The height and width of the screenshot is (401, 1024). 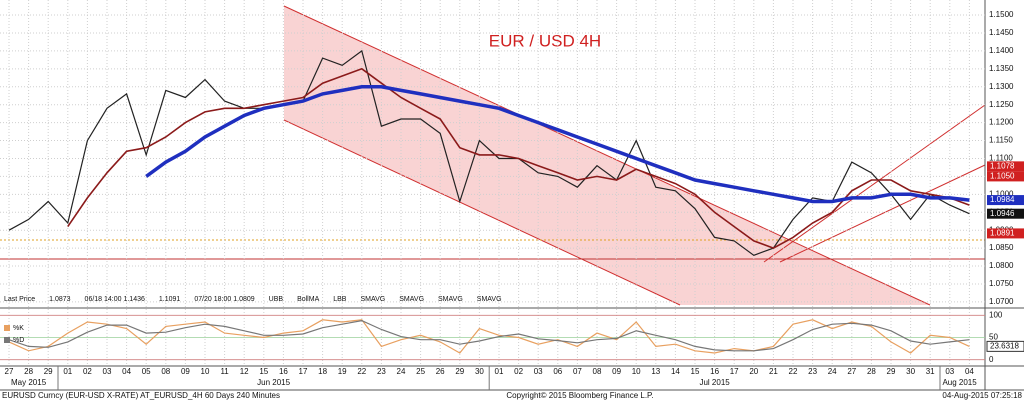 What do you see at coordinates (276, 299) in the screenshot?
I see `legend-entry: UBB` at bounding box center [276, 299].